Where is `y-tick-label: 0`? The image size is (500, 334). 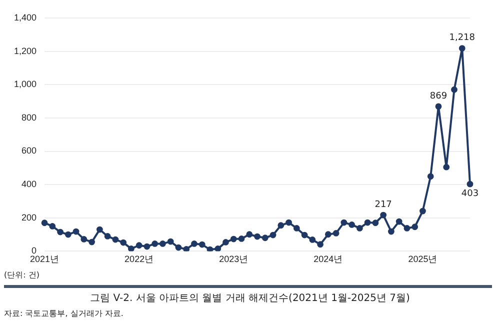
y-tick-label: 0 is located at coordinates (34, 251).